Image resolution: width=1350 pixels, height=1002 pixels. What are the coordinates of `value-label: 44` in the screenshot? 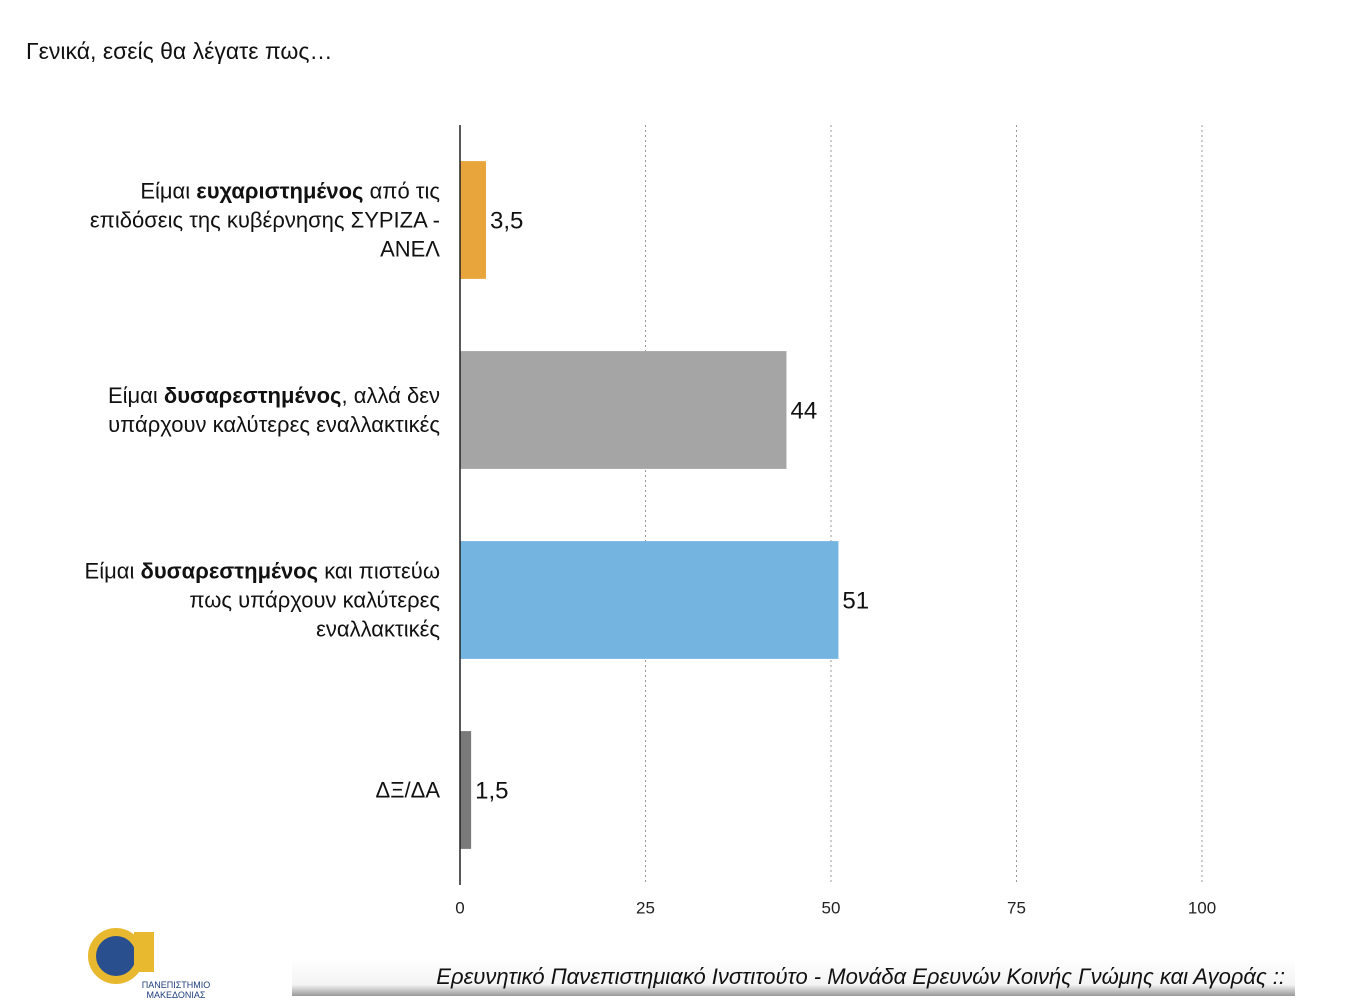 It's located at (803, 410).